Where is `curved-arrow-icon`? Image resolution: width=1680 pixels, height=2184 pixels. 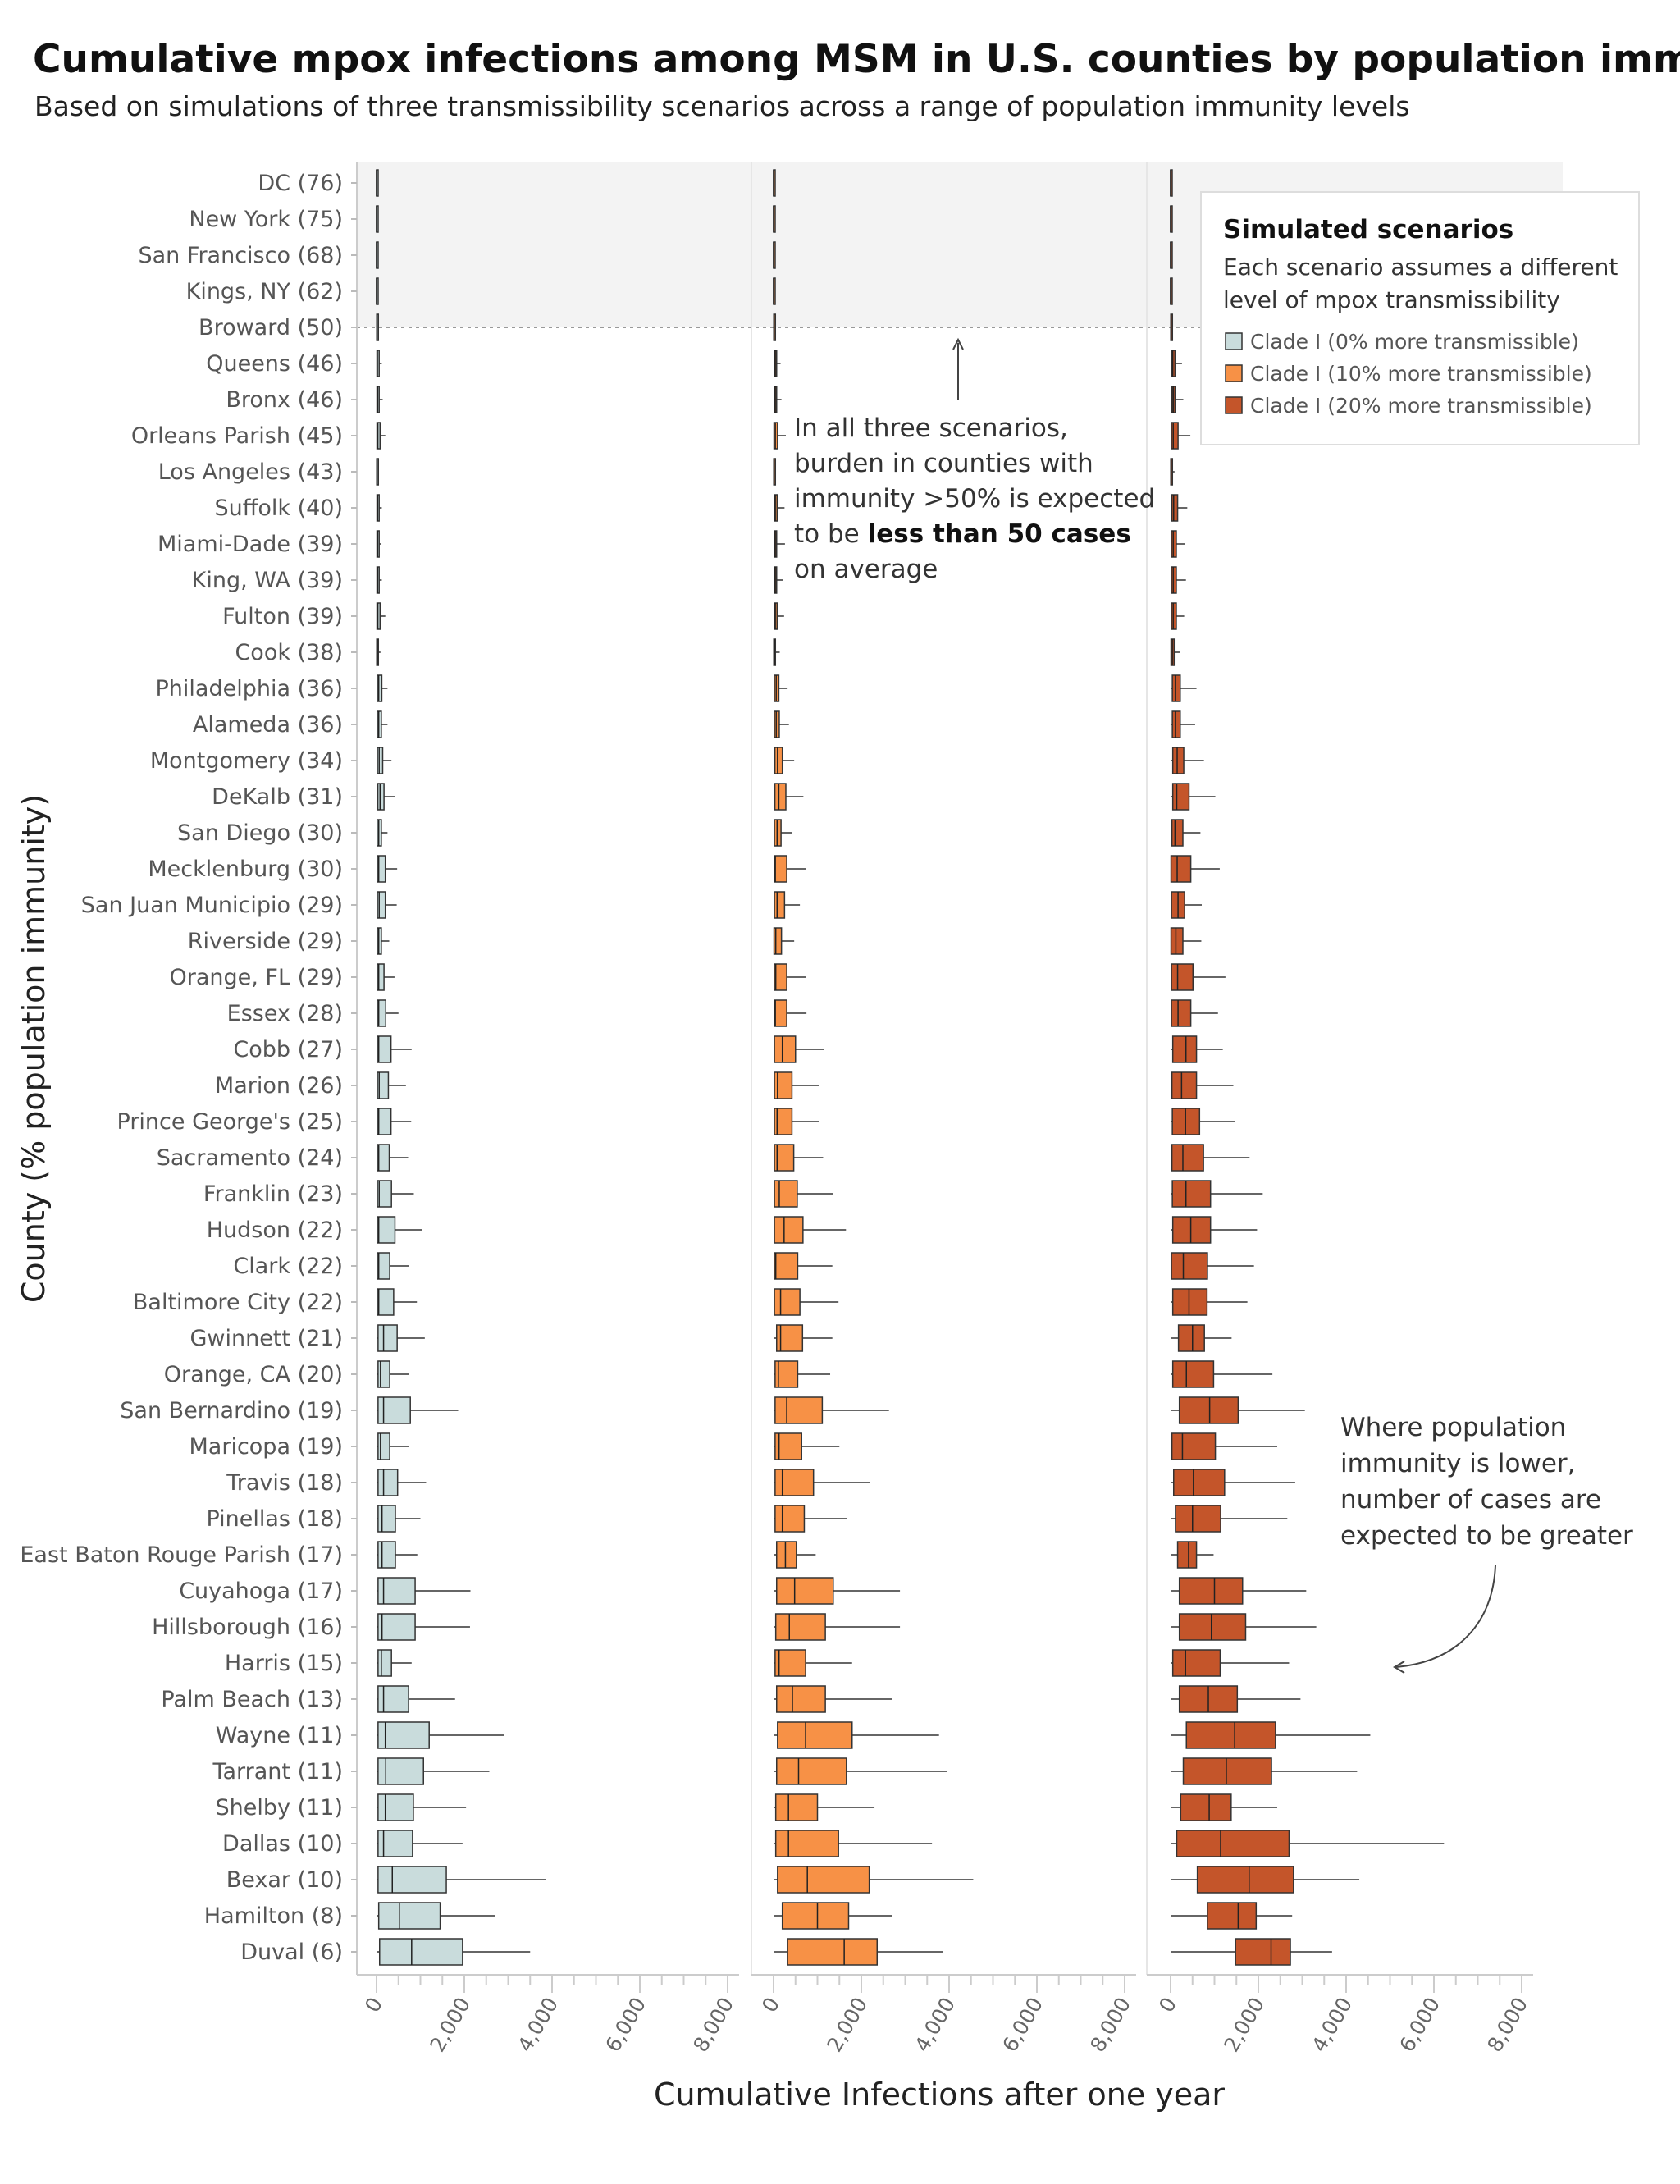
curved-arrow-icon is located at coordinates (1445, 1617).